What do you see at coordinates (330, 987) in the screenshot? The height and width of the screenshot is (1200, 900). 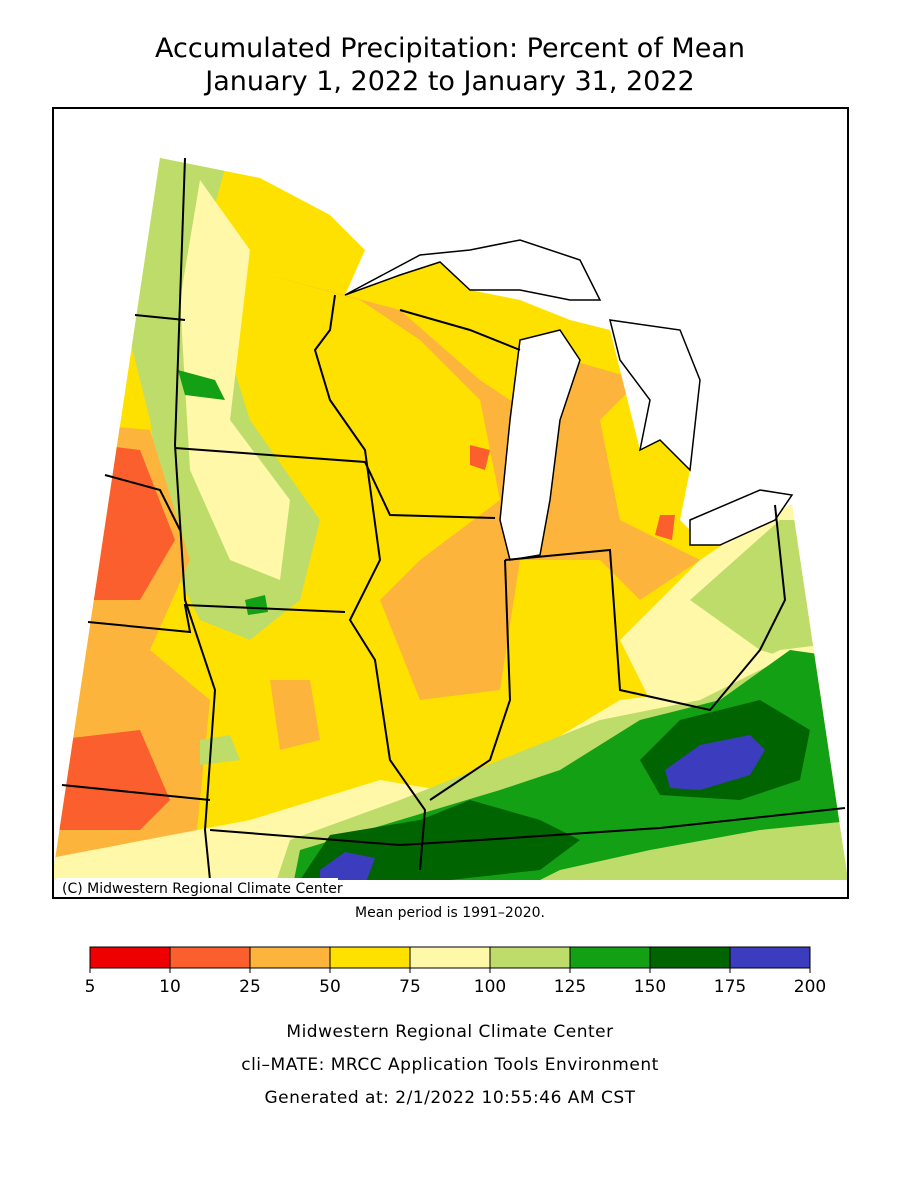 I see `legend-label: 50` at bounding box center [330, 987].